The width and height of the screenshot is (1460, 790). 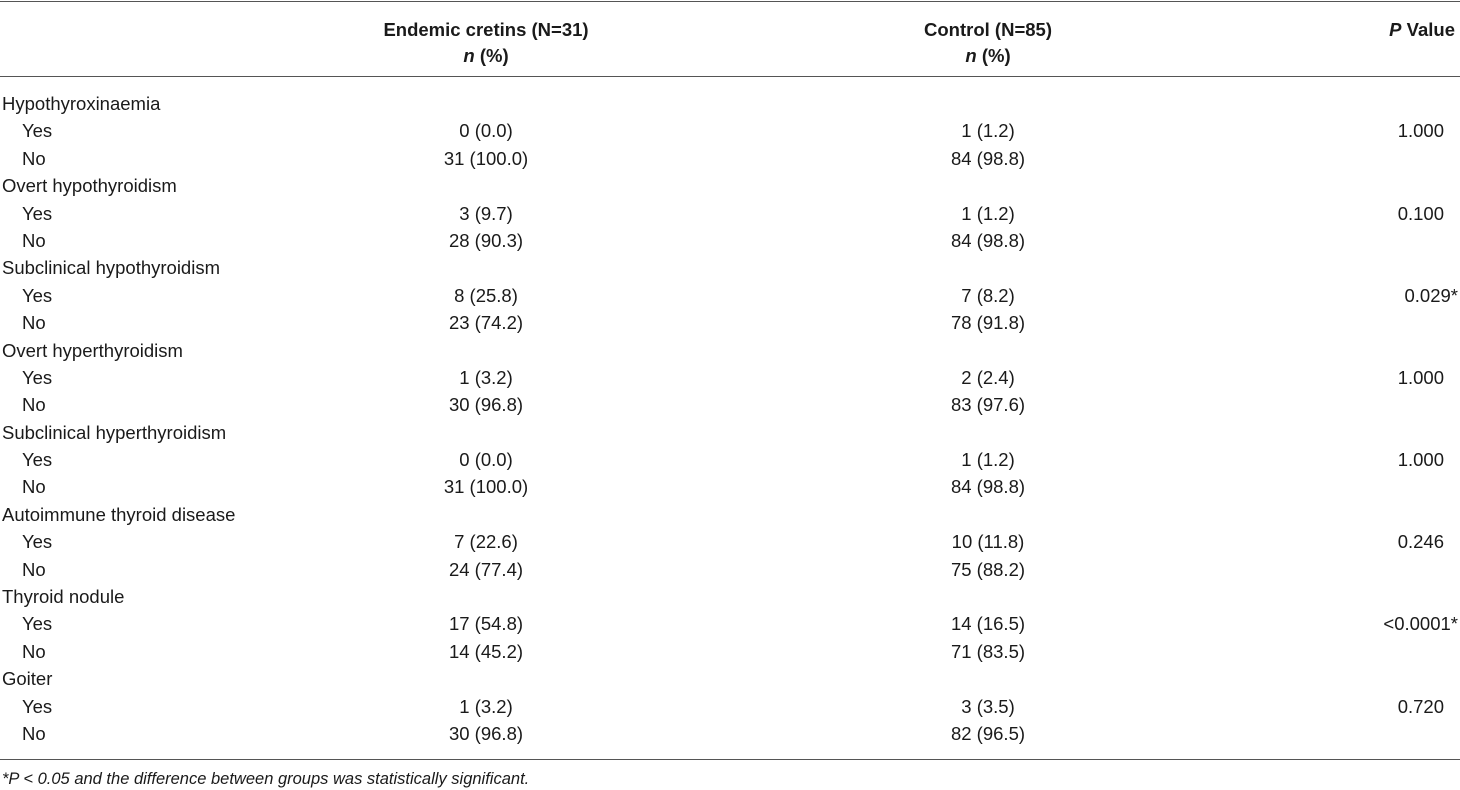 I want to click on endemic-yes-value: 17 (54.8), so click(x=486, y=624).